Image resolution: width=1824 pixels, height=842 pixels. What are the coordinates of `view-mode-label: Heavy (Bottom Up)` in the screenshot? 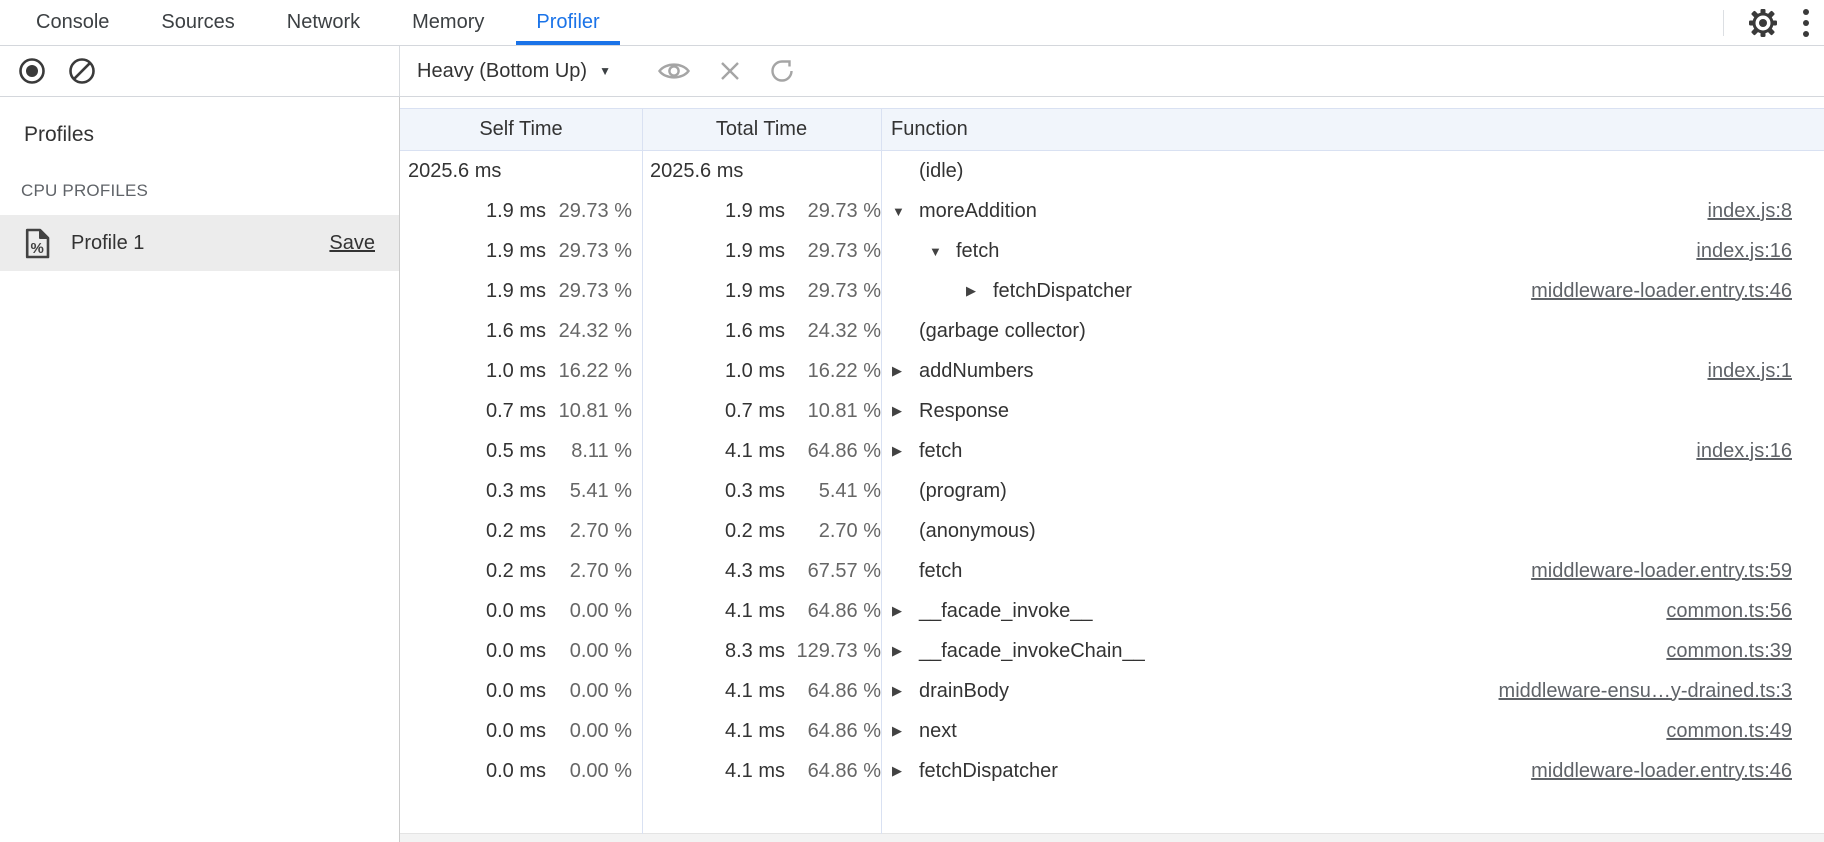 It's located at (502, 70).